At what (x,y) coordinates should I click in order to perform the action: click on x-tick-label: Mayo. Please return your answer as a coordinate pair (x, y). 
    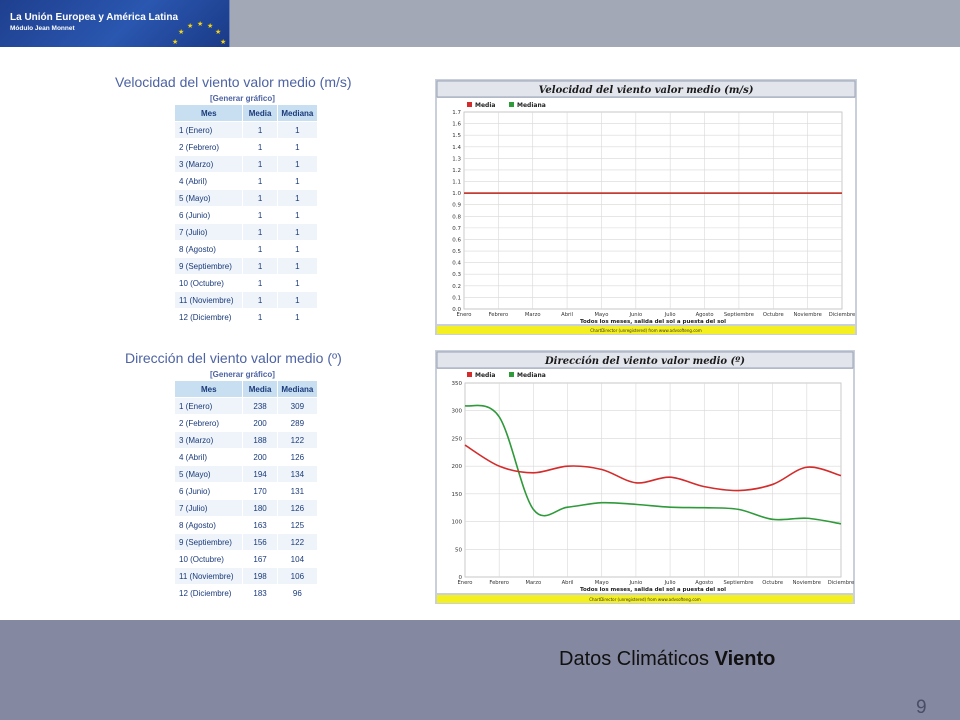
    Looking at the image, I should click on (602, 315).